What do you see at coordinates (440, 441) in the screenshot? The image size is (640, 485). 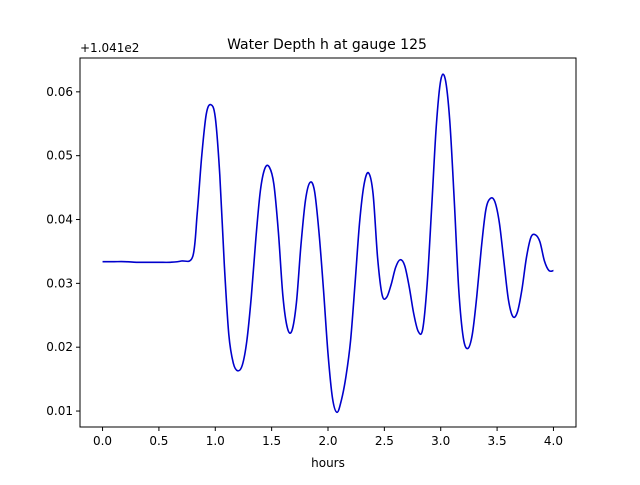 I see `x-tick-label: 3.0` at bounding box center [440, 441].